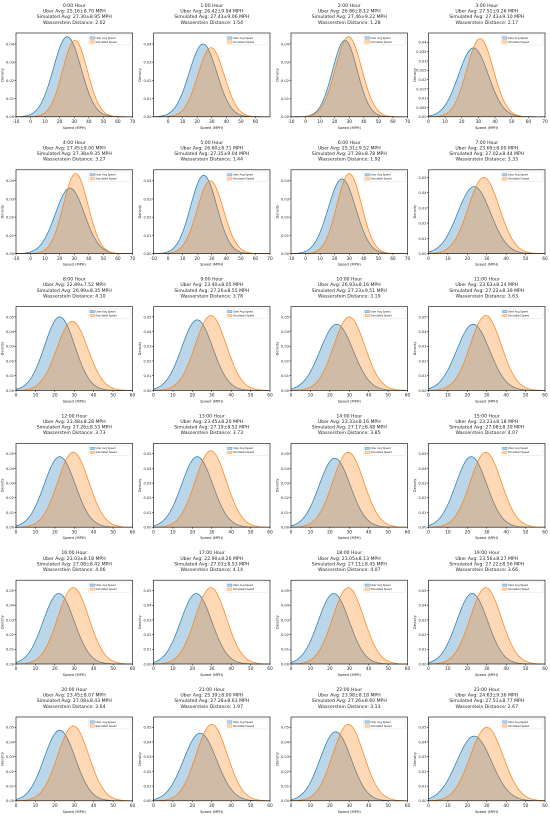 This screenshot has height=821, width=550. Describe the element at coordinates (211, 296) in the screenshot. I see `subplot-title-line: Wasserstein Distance: 3.78` at that location.